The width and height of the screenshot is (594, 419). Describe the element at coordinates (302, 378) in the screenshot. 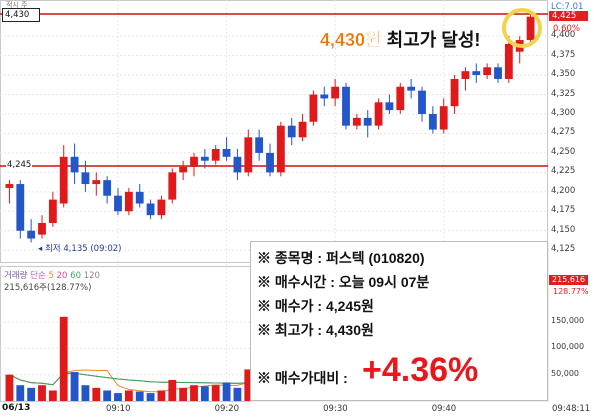

I see `info-compare-label: ※ 매수가대비 :` at that location.